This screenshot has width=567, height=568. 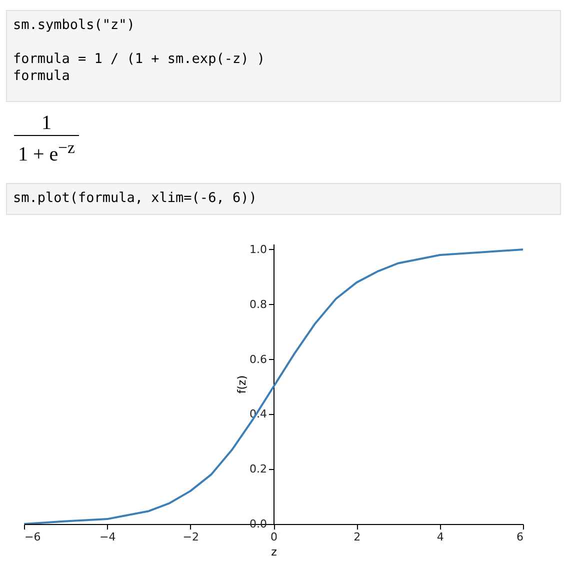 What do you see at coordinates (139, 50) in the screenshot?
I see `text: sm.symbols("z") formula = 1 / (1 + sm.exp(-z) ) formula` at bounding box center [139, 50].